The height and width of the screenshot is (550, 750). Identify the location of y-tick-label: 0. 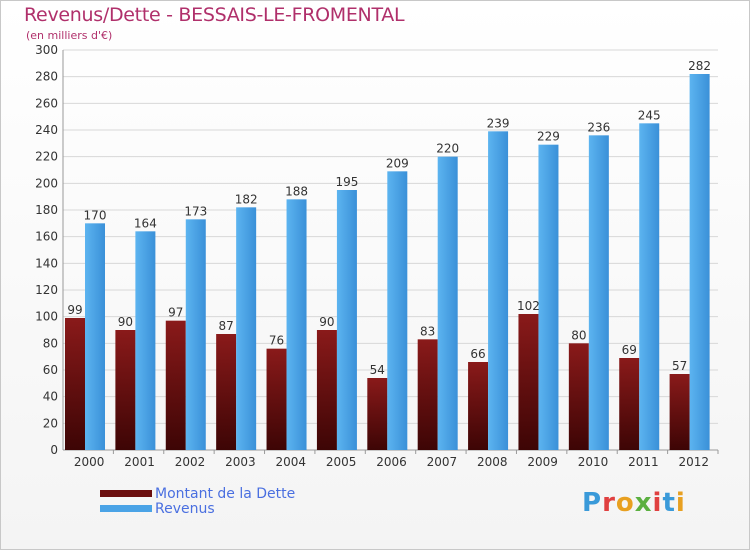
(54, 450).